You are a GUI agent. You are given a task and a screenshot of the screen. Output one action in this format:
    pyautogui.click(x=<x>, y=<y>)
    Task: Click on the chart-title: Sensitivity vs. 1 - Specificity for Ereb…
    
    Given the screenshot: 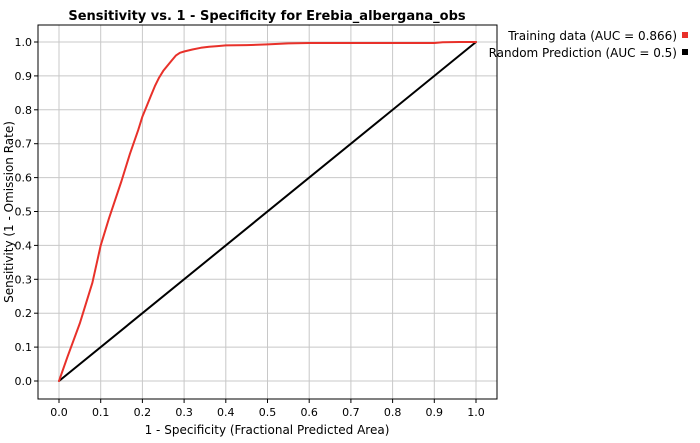 What is the action you would take?
    pyautogui.click(x=267, y=16)
    